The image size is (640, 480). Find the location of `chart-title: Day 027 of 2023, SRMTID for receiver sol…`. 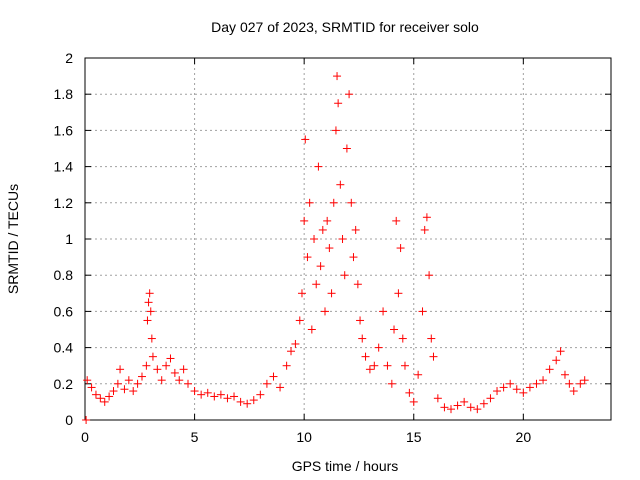

chart-title: Day 027 of 2023, SRMTID for receiver sol… is located at coordinates (345, 27).